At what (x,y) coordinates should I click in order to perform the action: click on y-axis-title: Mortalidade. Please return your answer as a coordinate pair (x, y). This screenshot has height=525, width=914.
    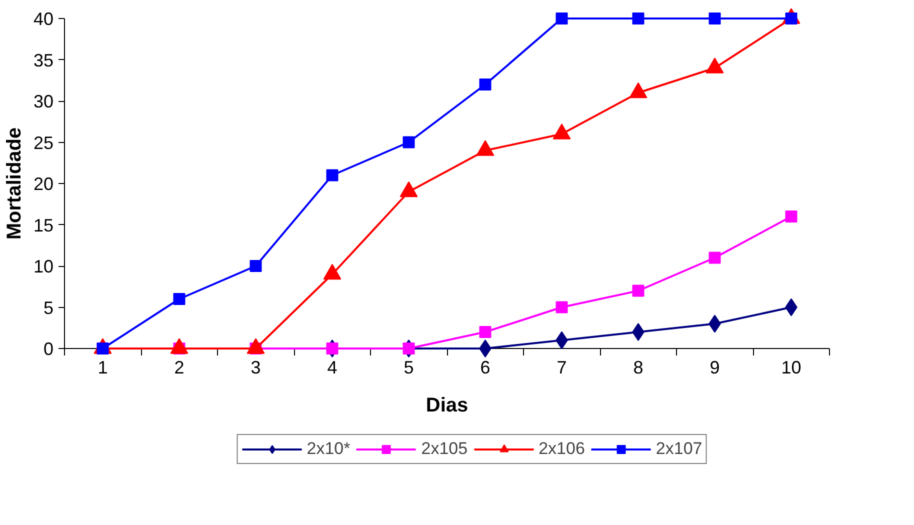
    Looking at the image, I should click on (14, 183).